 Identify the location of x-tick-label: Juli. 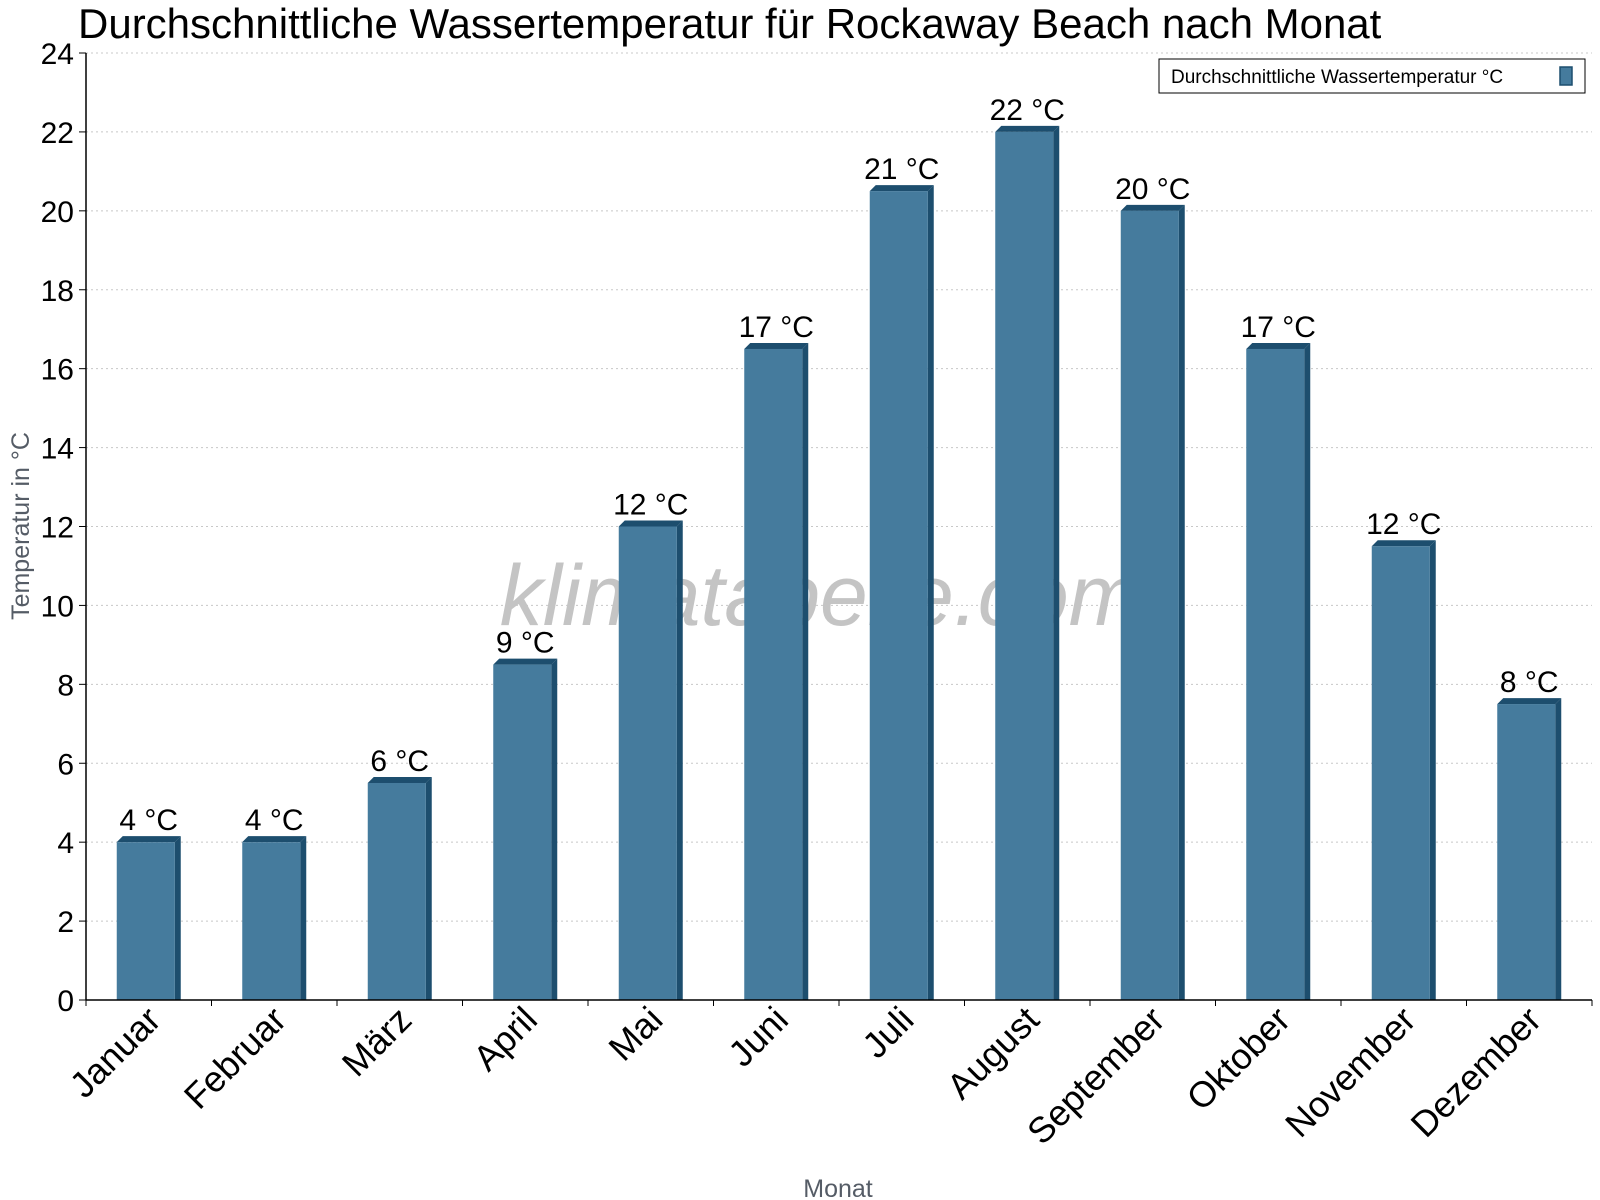
(887, 1032).